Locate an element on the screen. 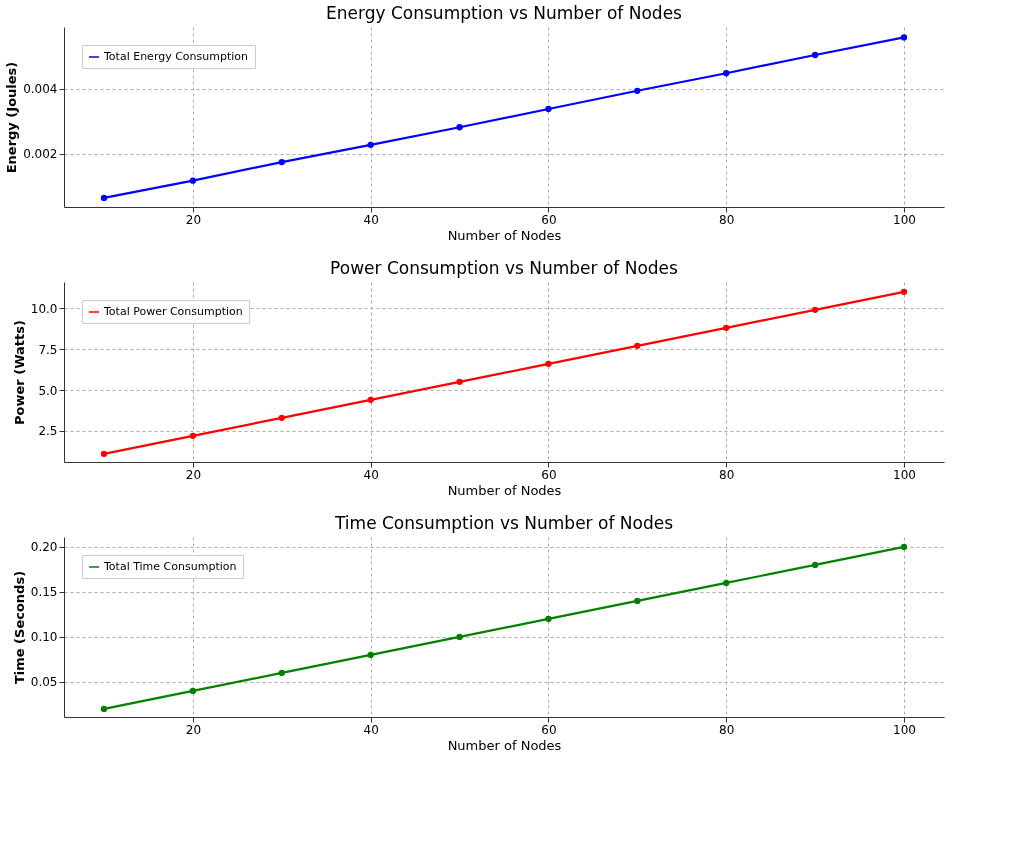 The width and height of the screenshot is (1013, 848). y-tick-label: 0.15 is located at coordinates (44, 592).